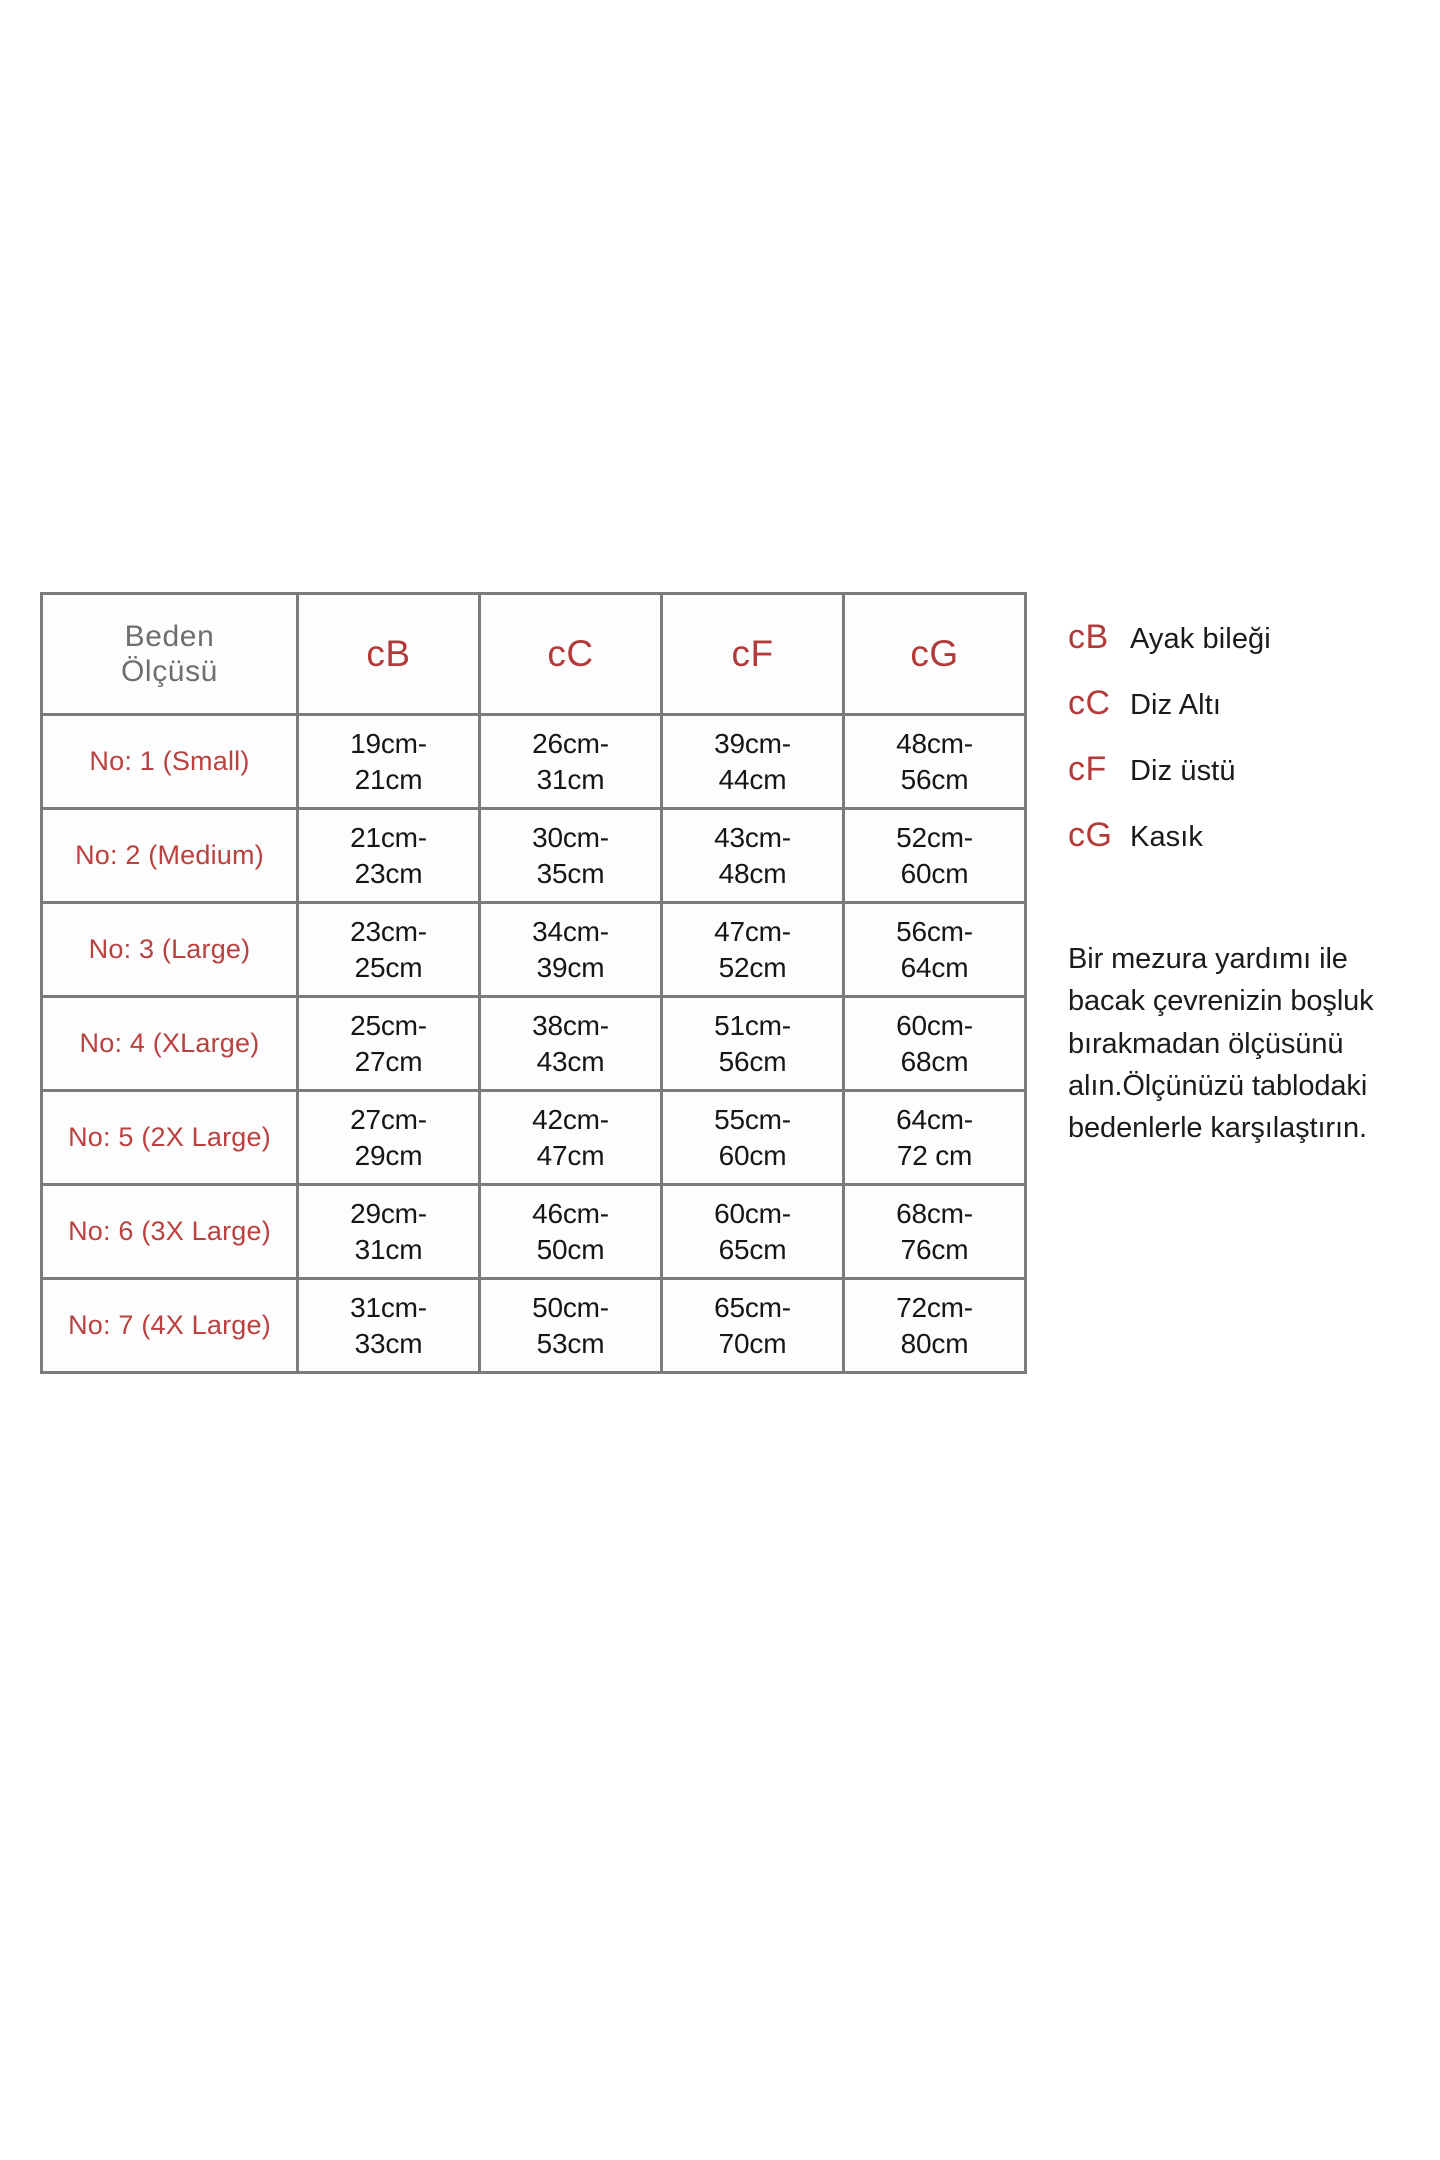 The height and width of the screenshot is (2160, 1440). Describe the element at coordinates (533, 1137) in the screenshot. I see `table-row: No: 5 (2X Large) 27cm- 29cm 42cm- 47cm` at that location.